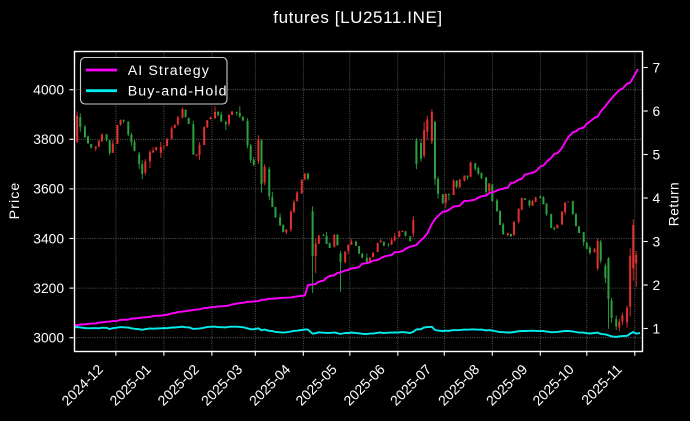 Image resolution: width=690 pixels, height=421 pixels. What do you see at coordinates (169, 71) in the screenshot?
I see `svg-text: AI Strategy` at bounding box center [169, 71].